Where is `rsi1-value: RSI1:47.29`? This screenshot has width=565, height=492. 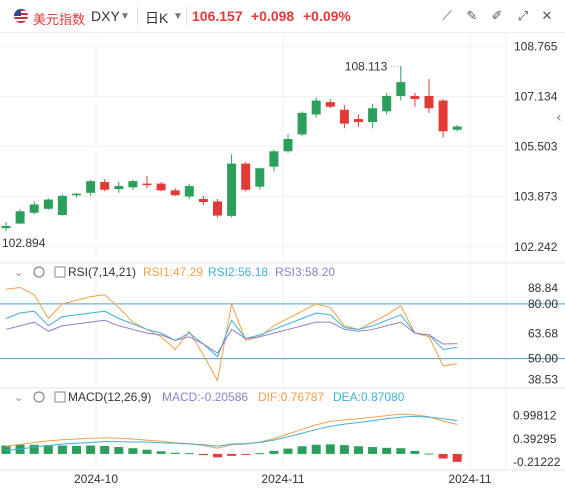
rsi1-value: RSI1:47.29 is located at coordinates (173, 272).